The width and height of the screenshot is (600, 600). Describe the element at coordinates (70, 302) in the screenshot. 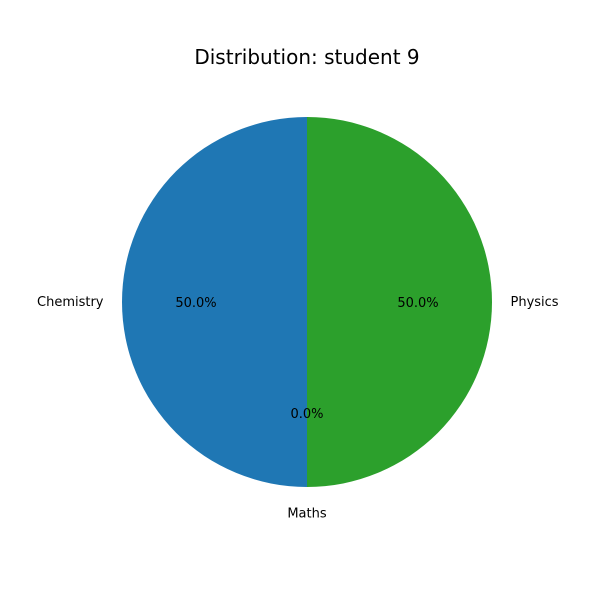

I see `slice-label-chemistry: Chemistry` at that location.